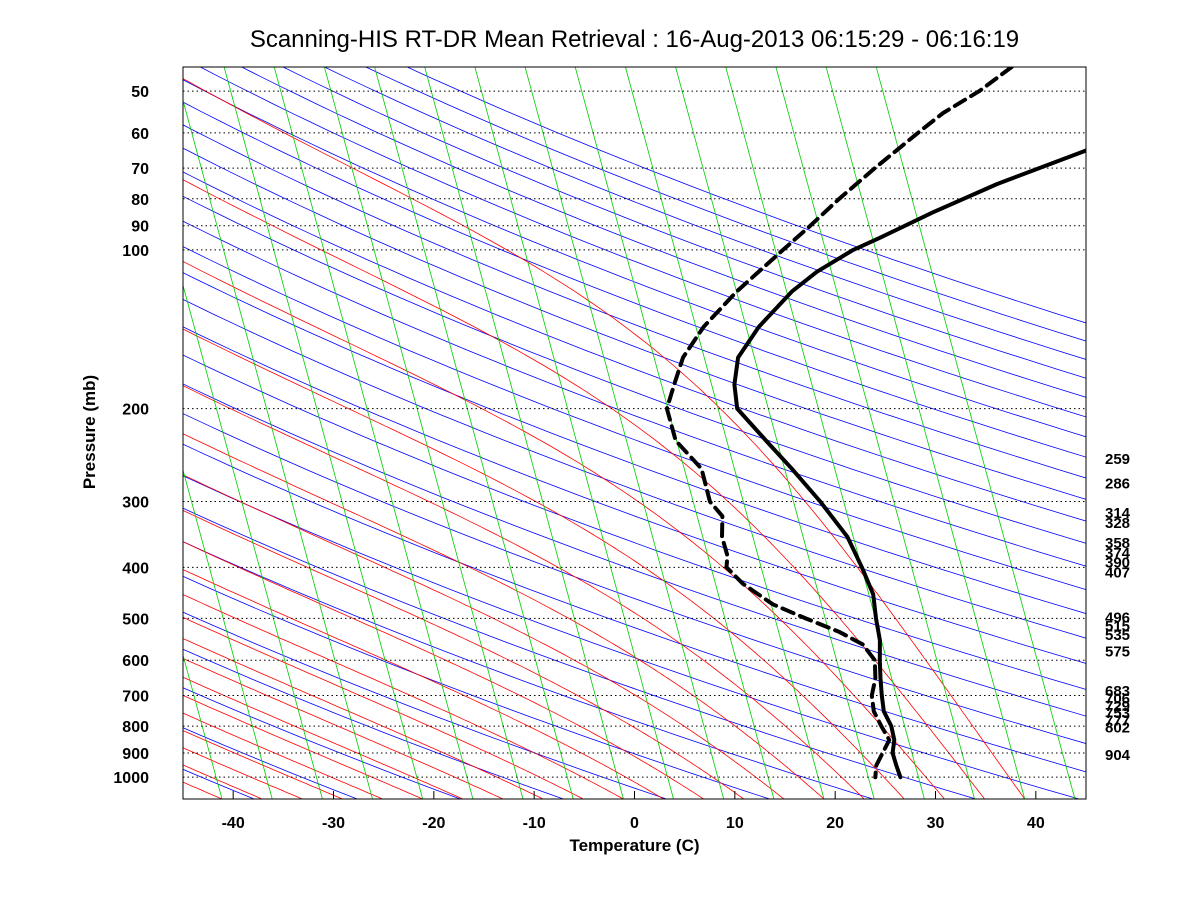 This screenshot has width=1201, height=898. Describe the element at coordinates (135, 568) in the screenshot. I see `y-tick-label: 400` at that location.